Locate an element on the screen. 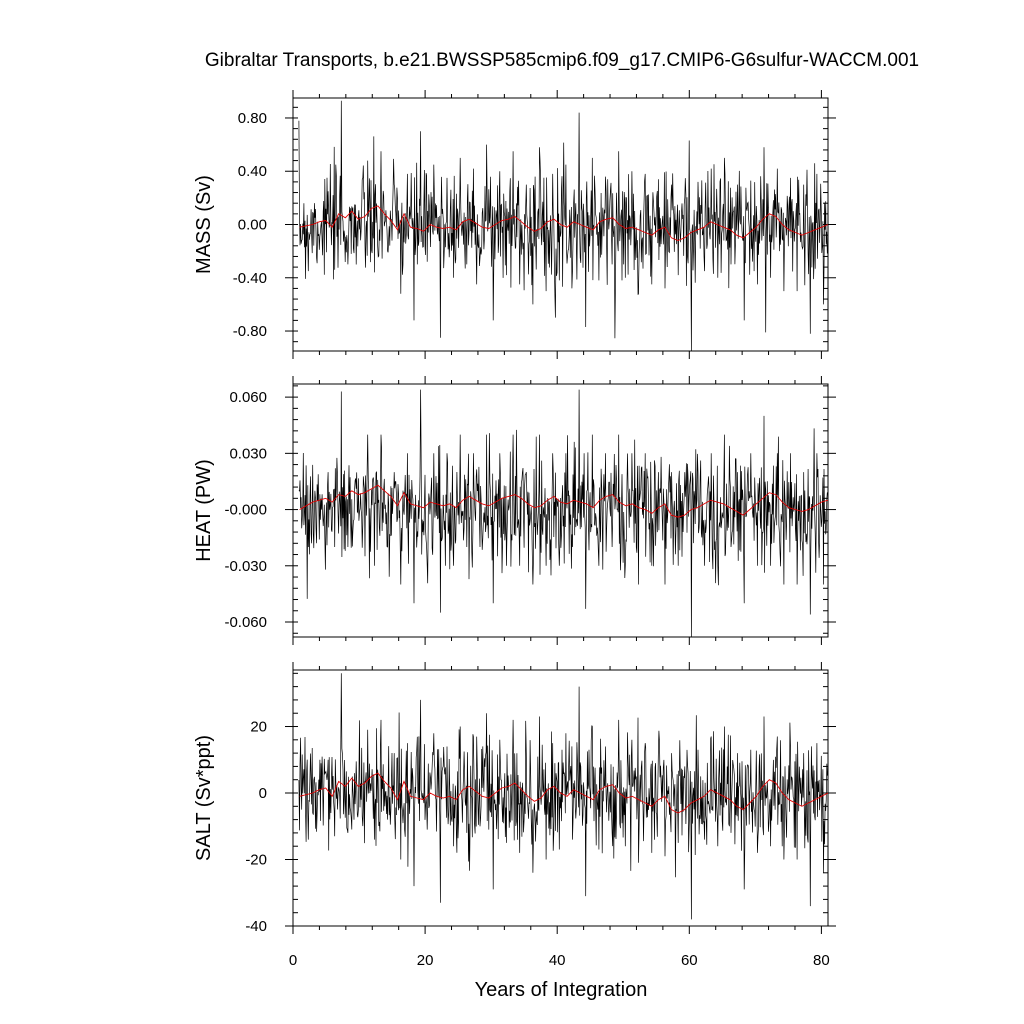 Image resolution: width=1024 pixels, height=1024 pixels. heat-y-tick-label: 0.060 is located at coordinates (248, 397).